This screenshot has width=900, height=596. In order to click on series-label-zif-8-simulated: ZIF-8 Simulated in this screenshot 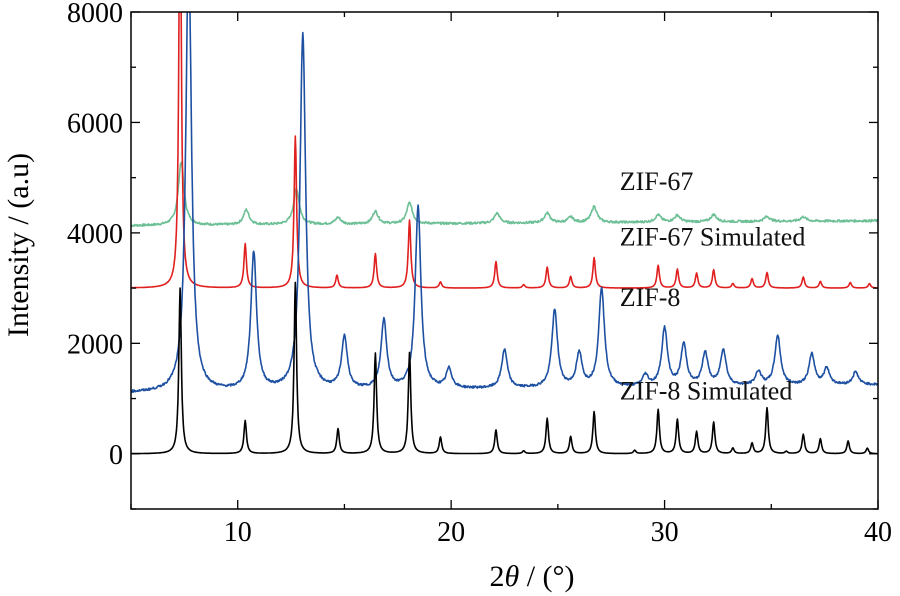, I will do `click(706, 391)`.